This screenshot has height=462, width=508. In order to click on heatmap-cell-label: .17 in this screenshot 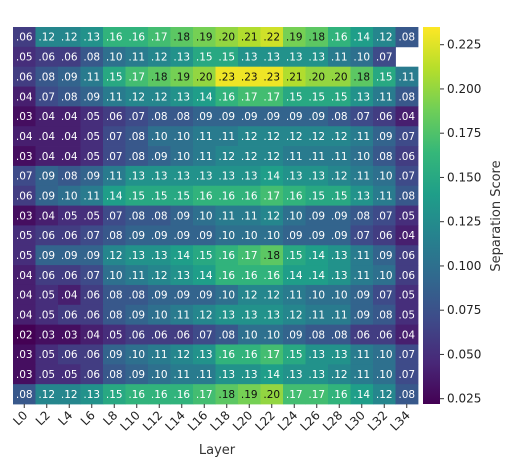, I will do `click(271, 355)`.